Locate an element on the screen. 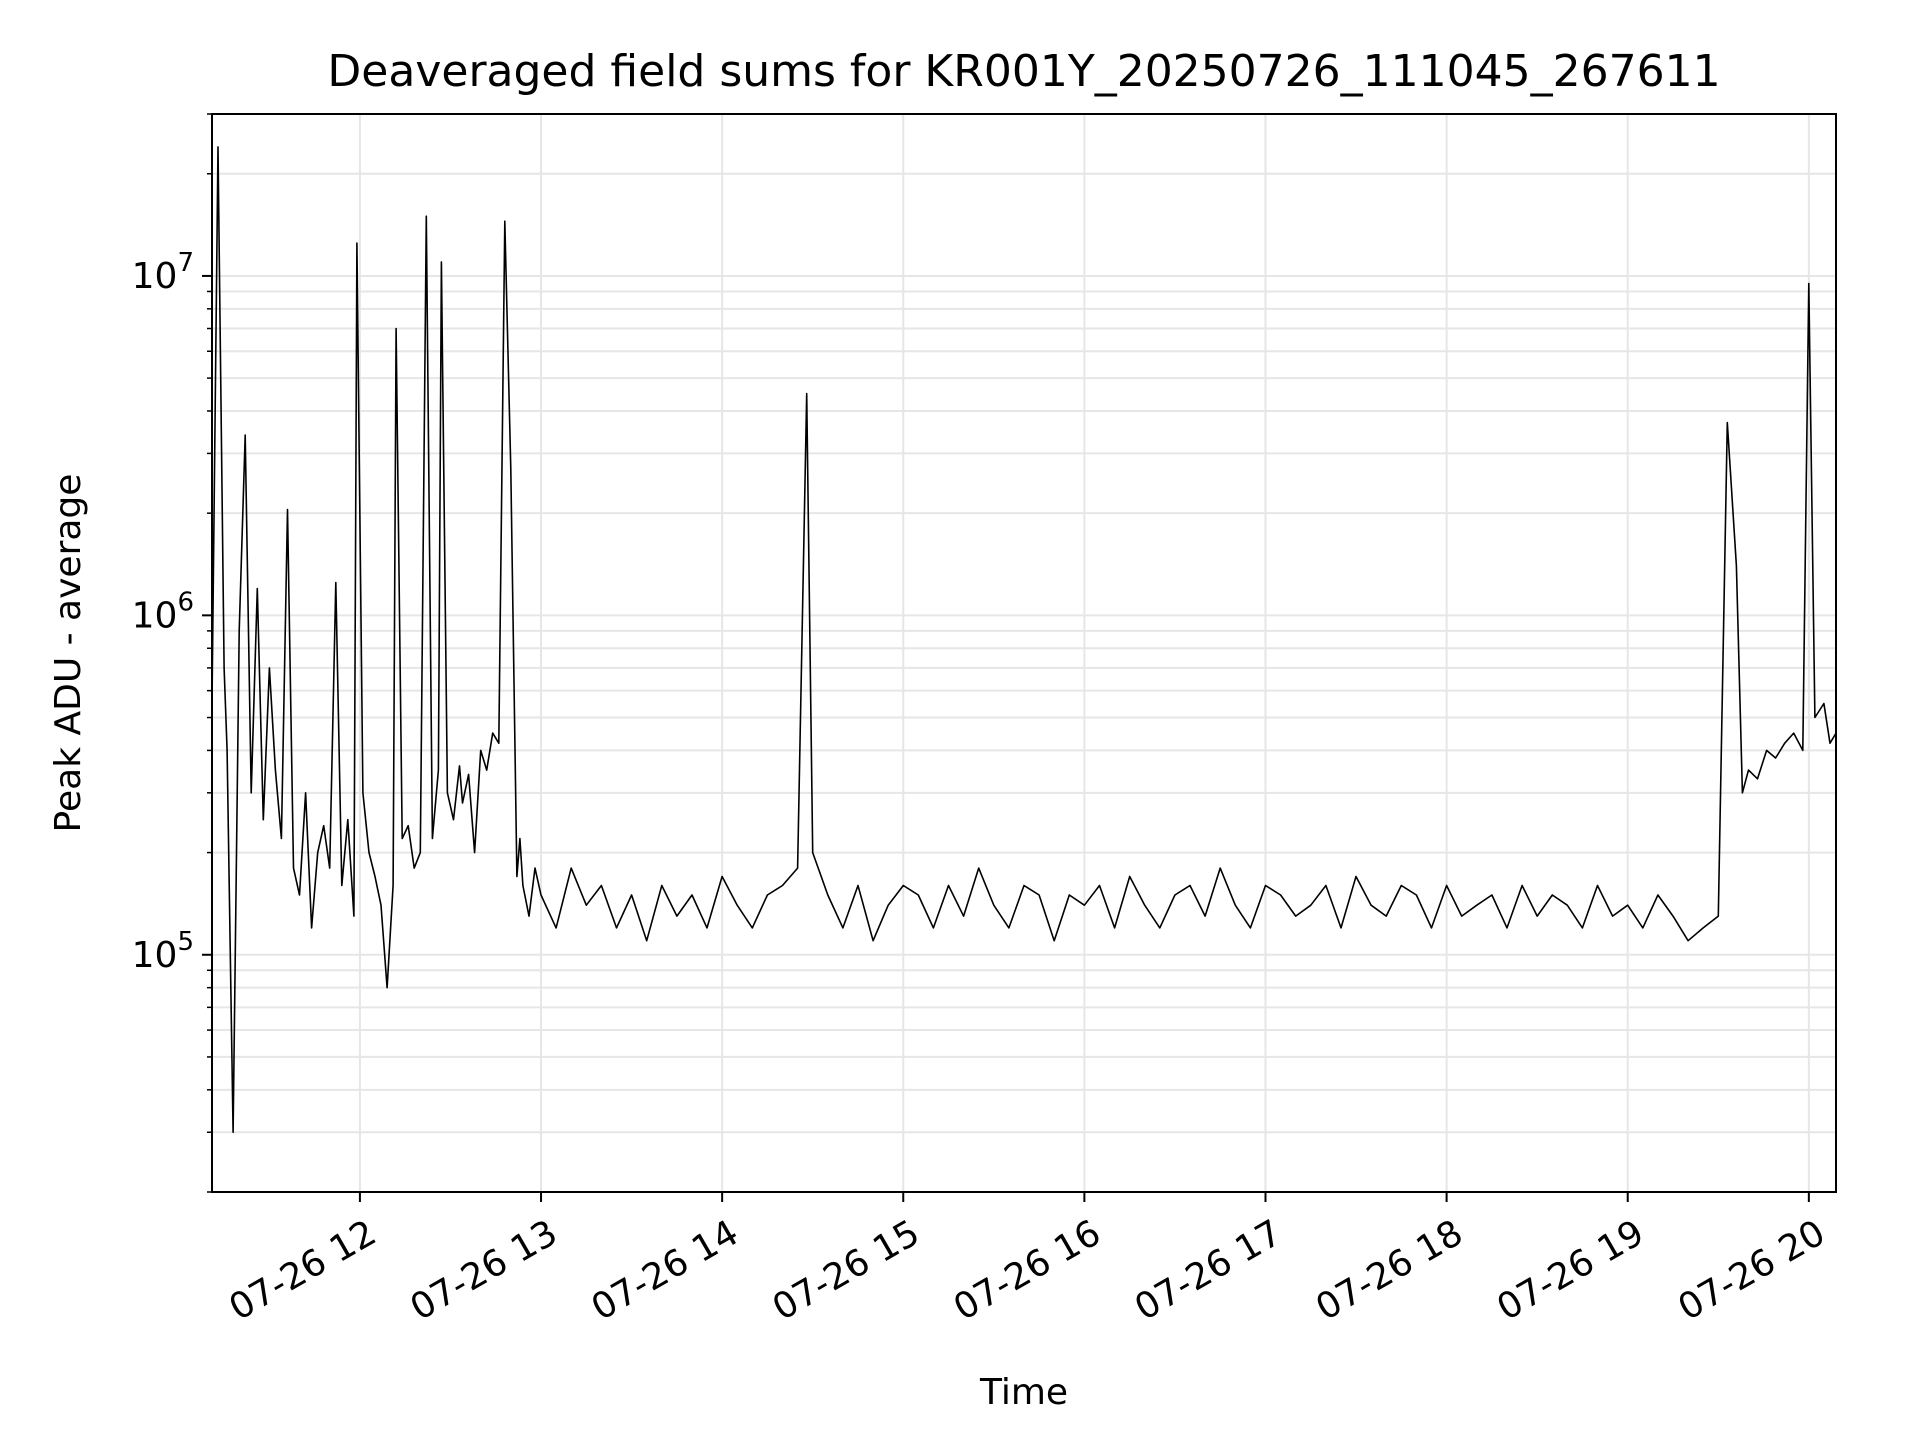  y-tick-exponent: 5 is located at coordinates (185, 942).